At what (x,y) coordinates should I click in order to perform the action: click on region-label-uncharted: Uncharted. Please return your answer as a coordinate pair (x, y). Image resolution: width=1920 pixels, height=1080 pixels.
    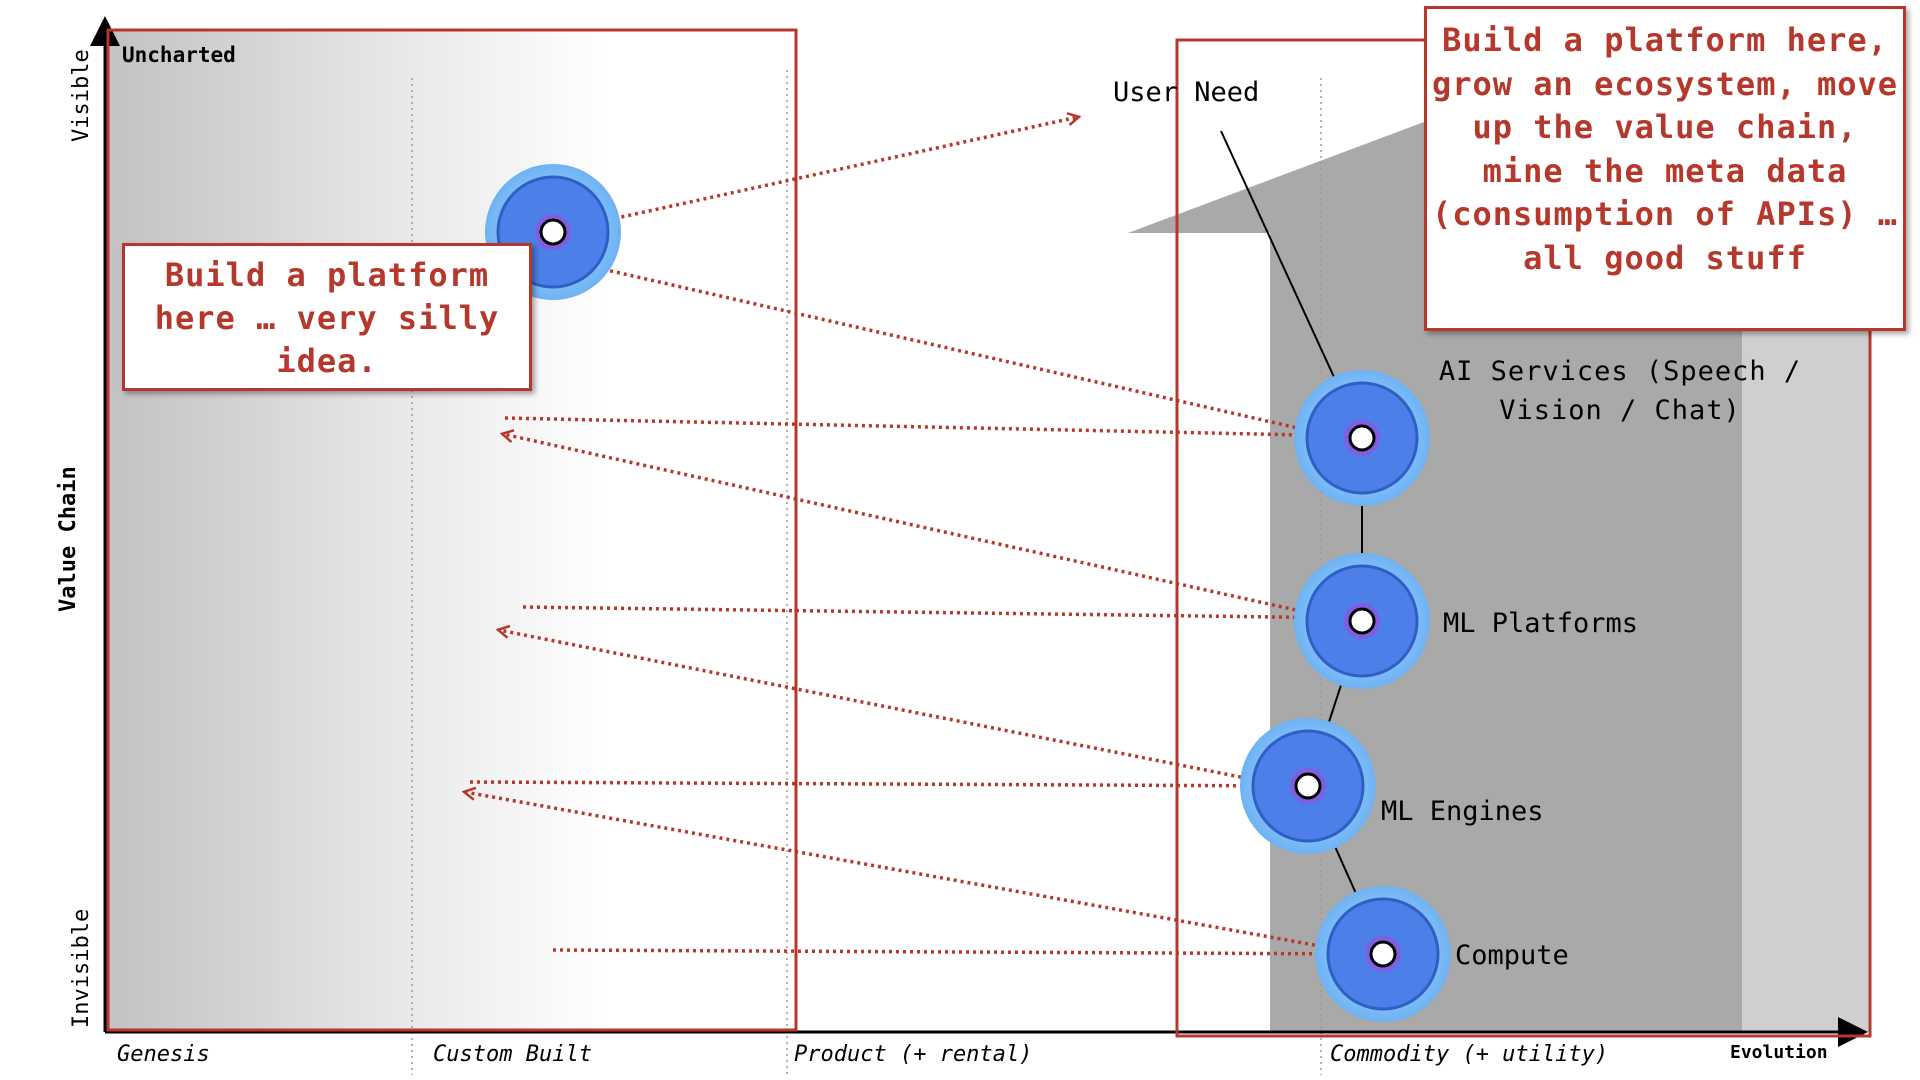
    Looking at the image, I should click on (179, 55).